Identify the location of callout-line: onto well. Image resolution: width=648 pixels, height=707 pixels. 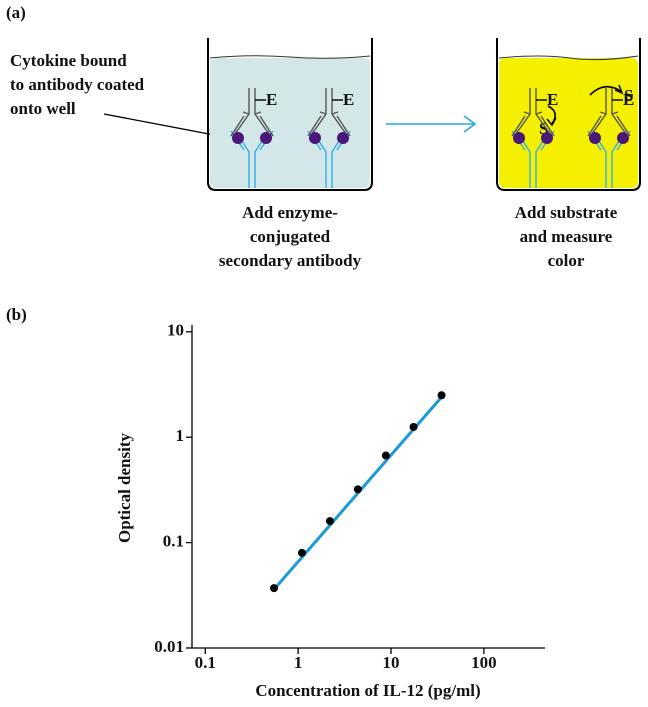
(43, 108).